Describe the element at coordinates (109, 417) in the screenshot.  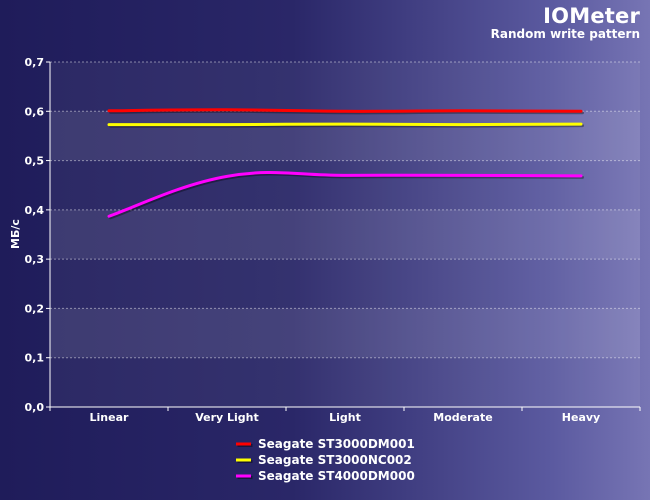
I see `x-tick-label: Linear` at that location.